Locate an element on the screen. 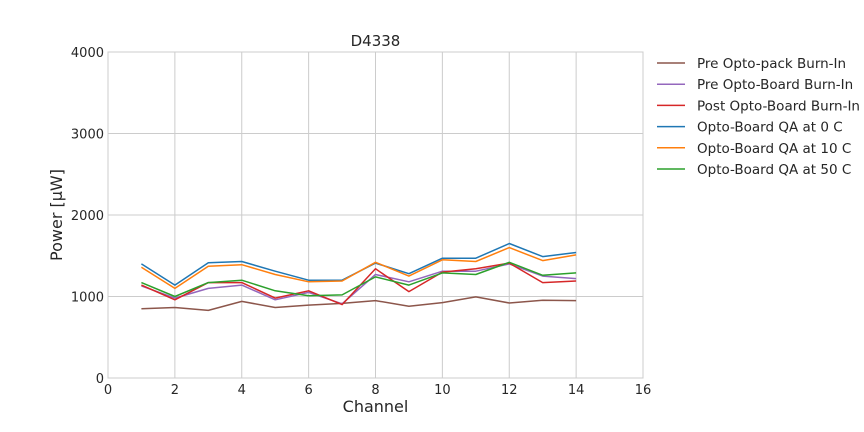 The width and height of the screenshot is (864, 432). y-tick-labels: 0 1000 2000 3000 4000 is located at coordinates (87, 216).